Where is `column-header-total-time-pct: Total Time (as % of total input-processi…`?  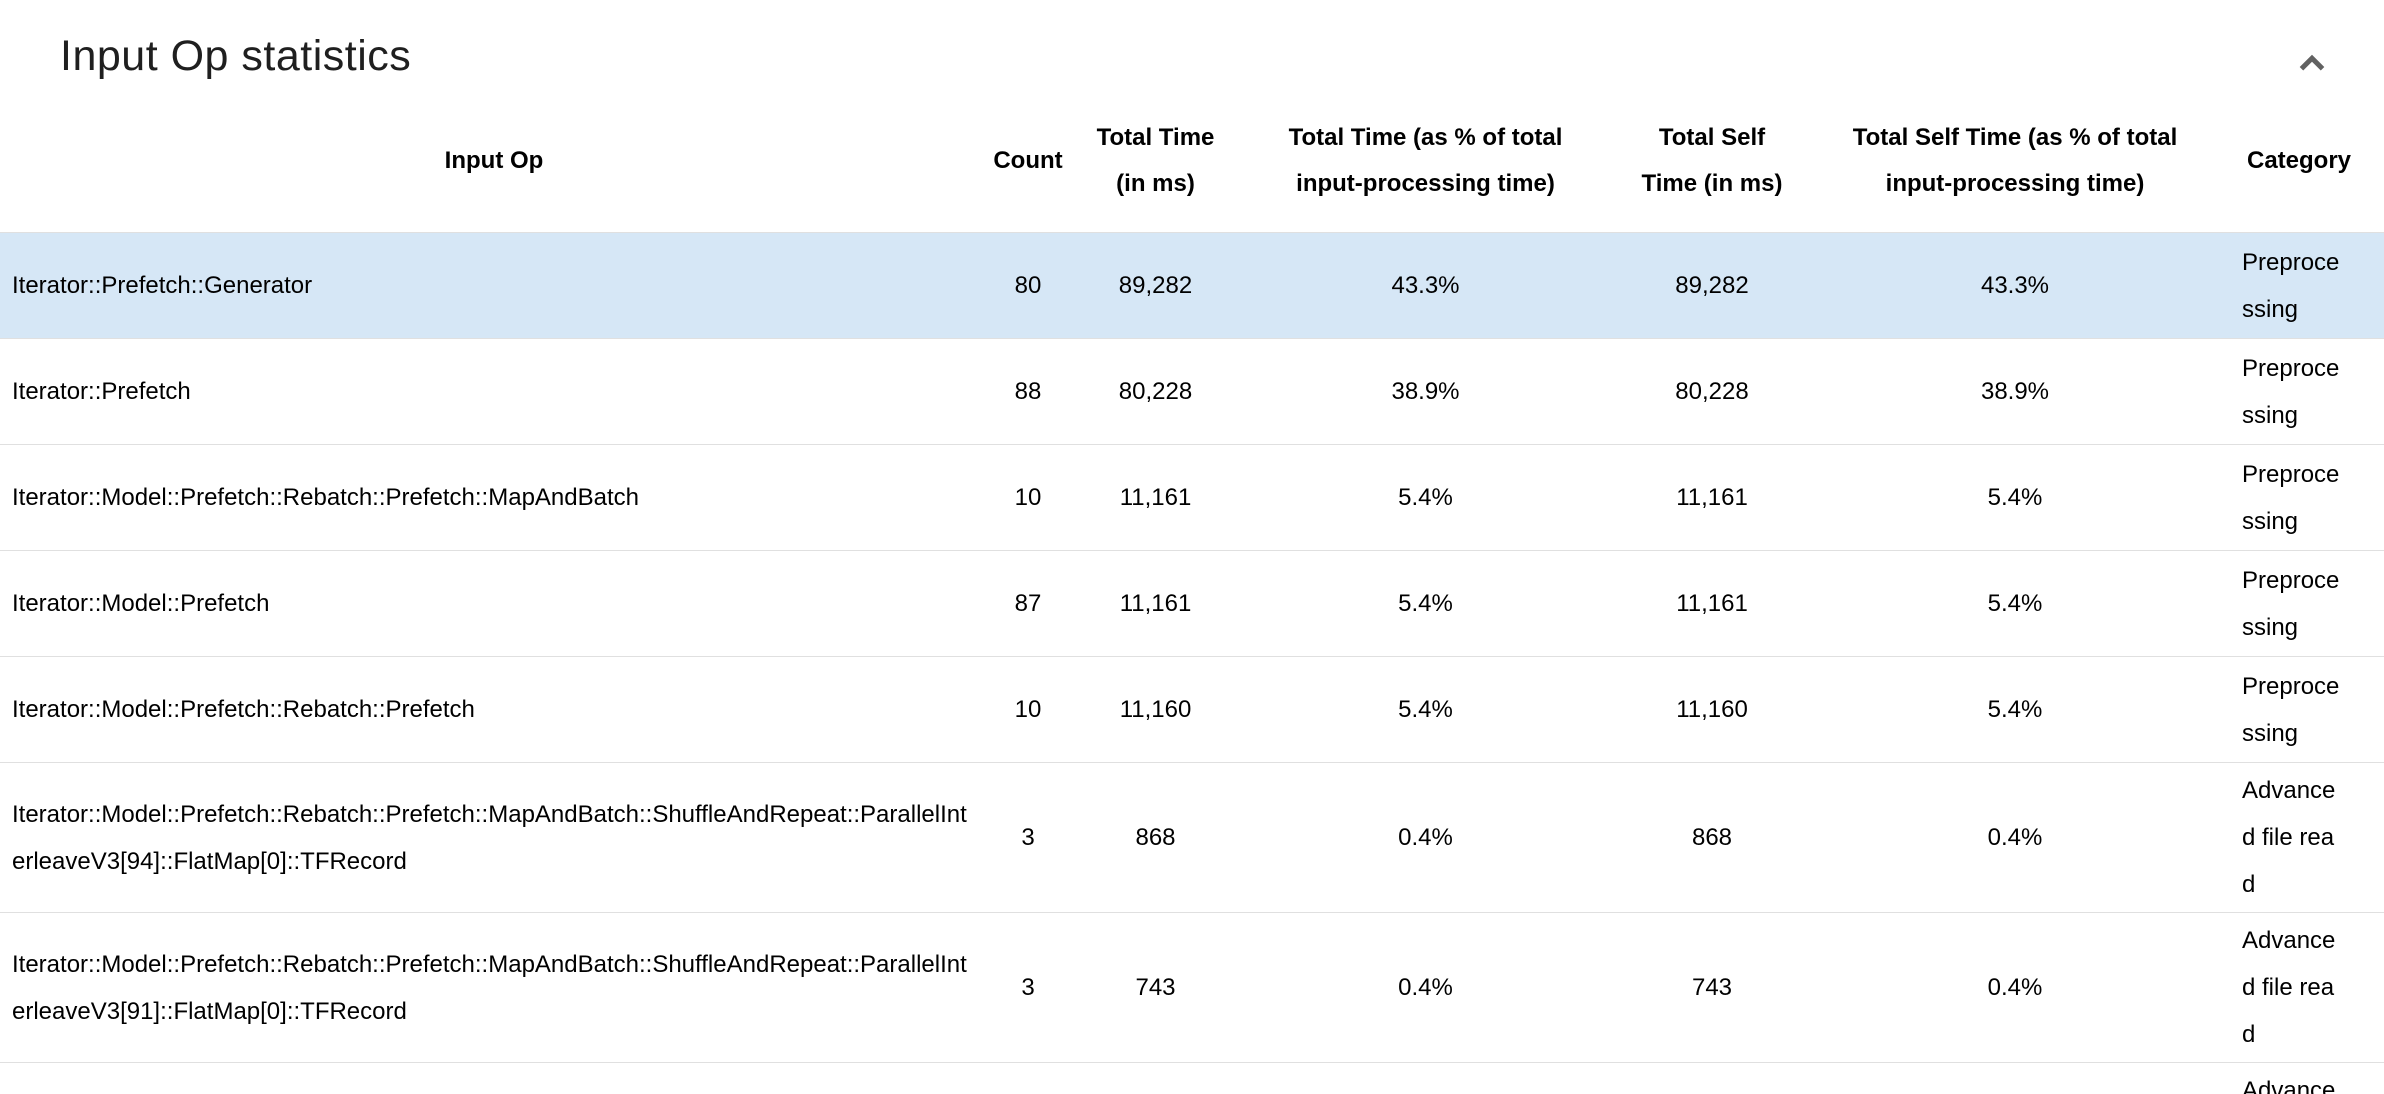 column-header-total-time-pct: Total Time (as % of total input-processi… is located at coordinates (1425, 160).